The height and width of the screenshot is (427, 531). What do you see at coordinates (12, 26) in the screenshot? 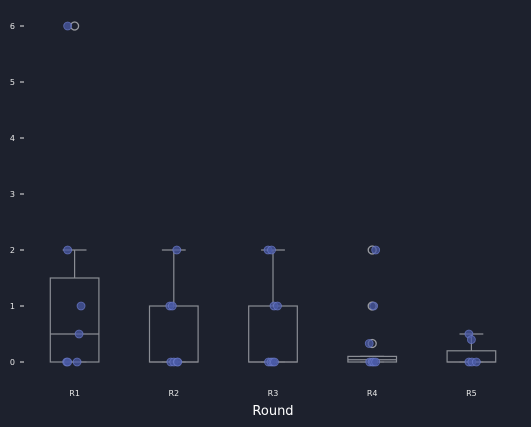
I see `y-tick-label: 6` at bounding box center [12, 26].